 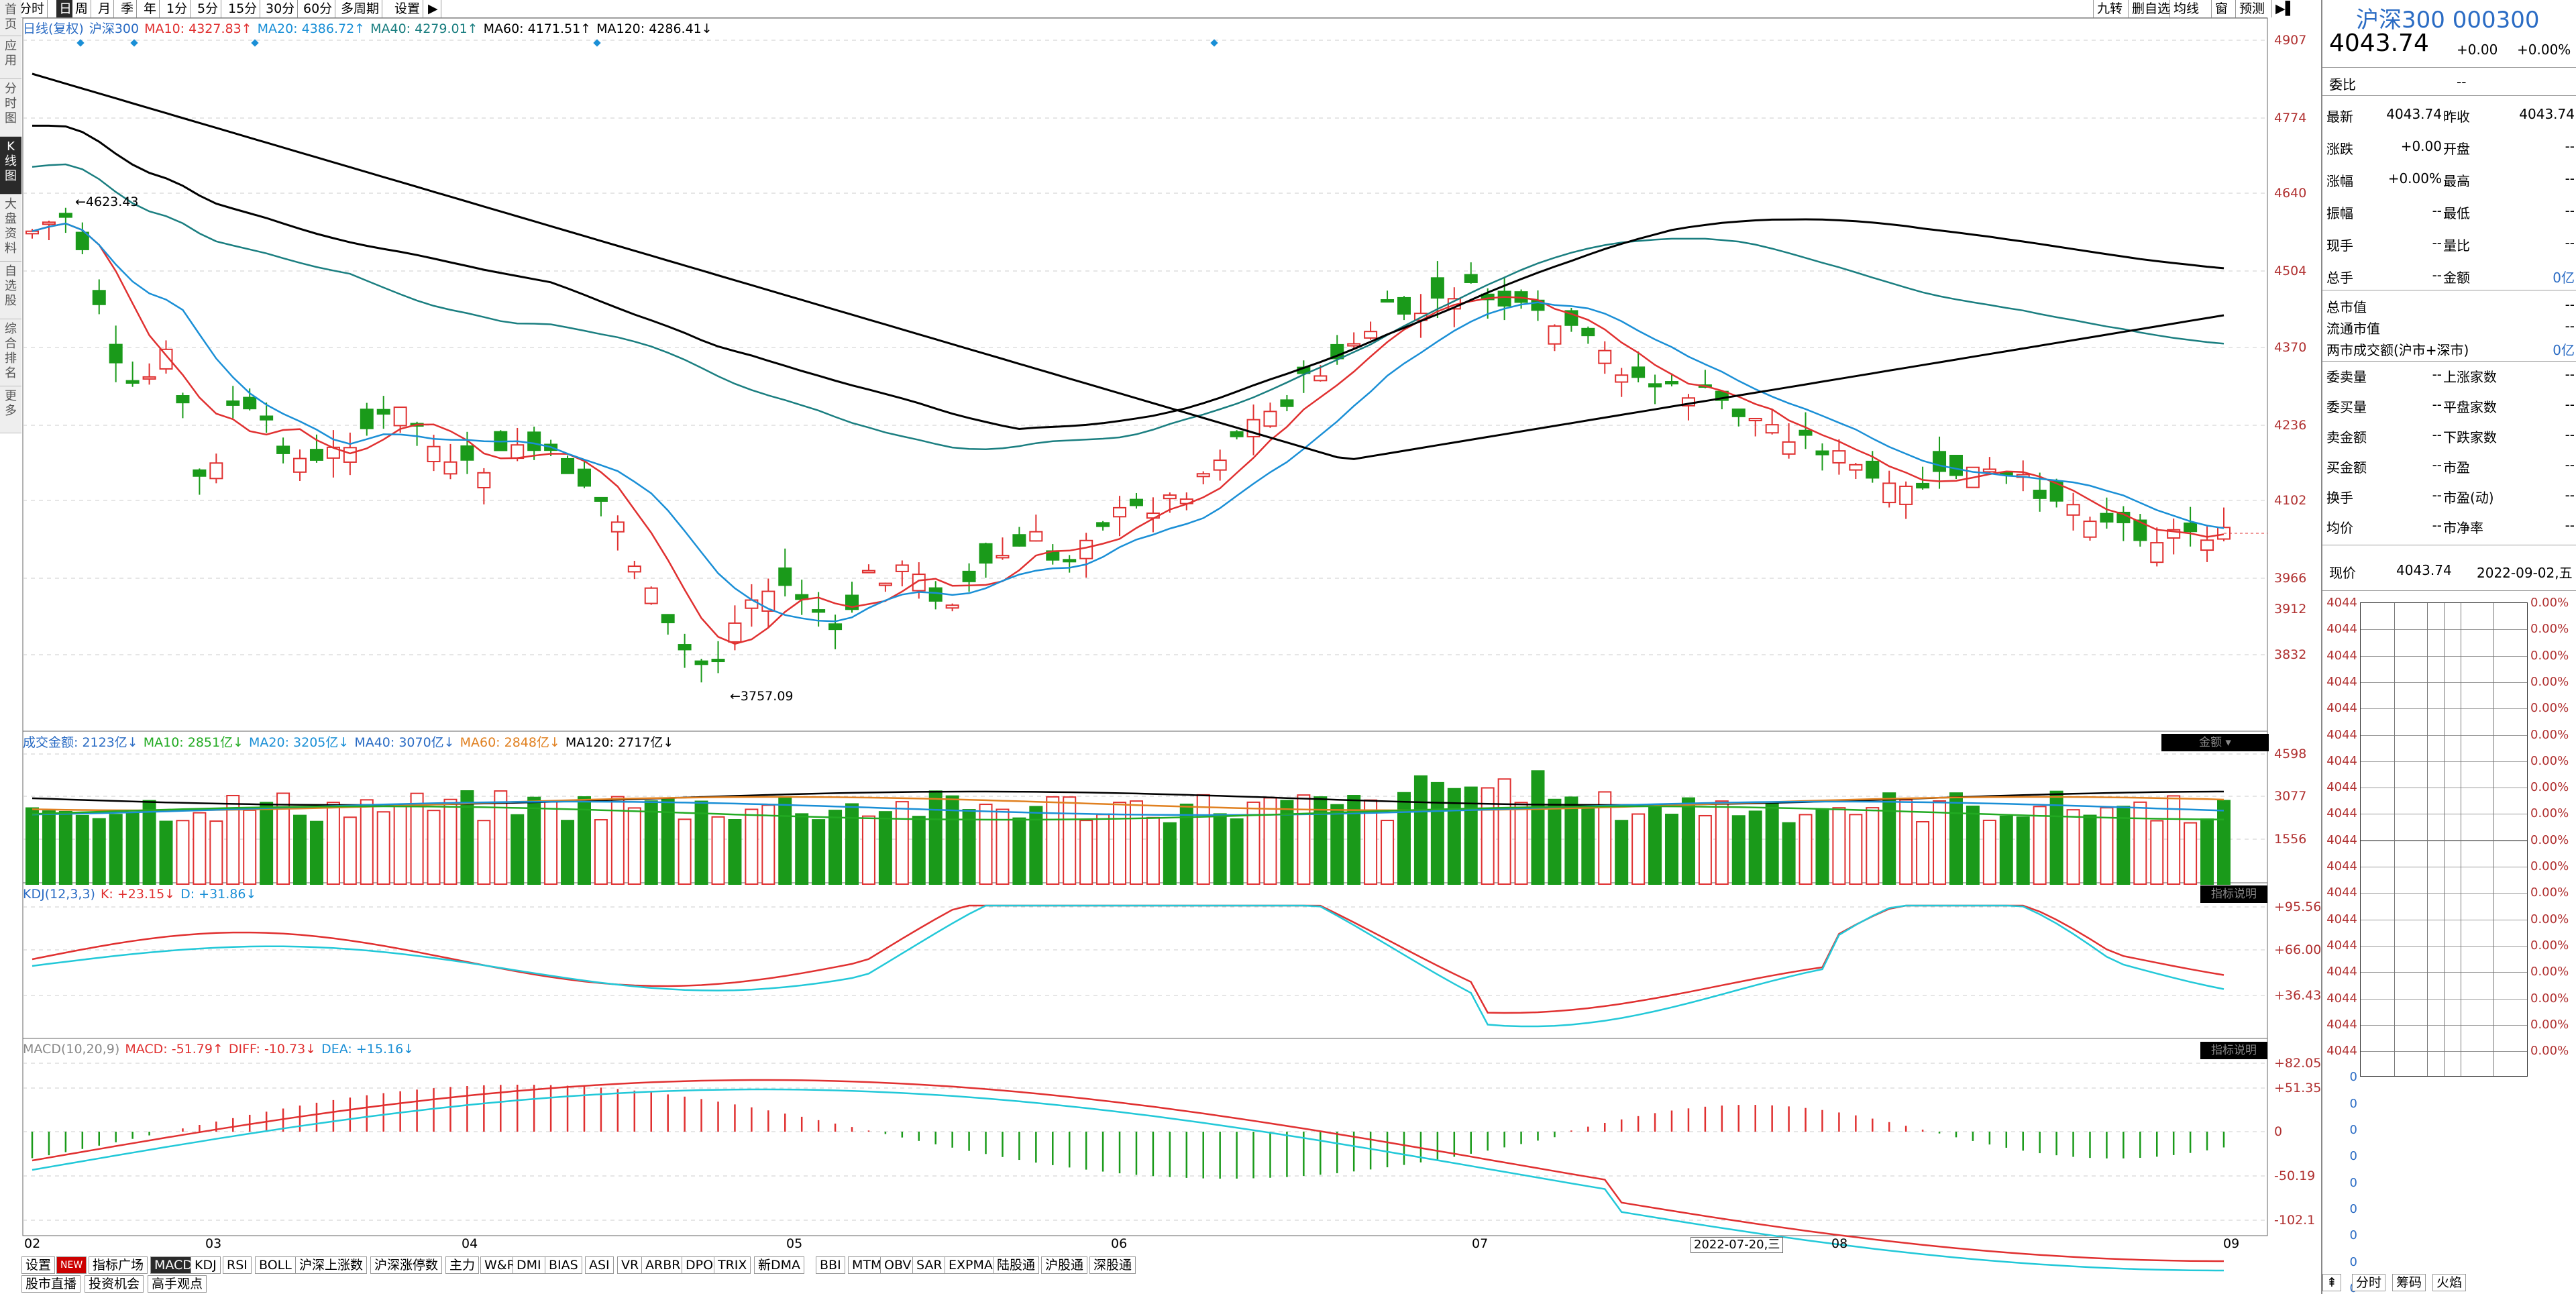 What do you see at coordinates (331, 1265) in the screenshot?
I see `indicator-tab-7: 沪深上涨数` at bounding box center [331, 1265].